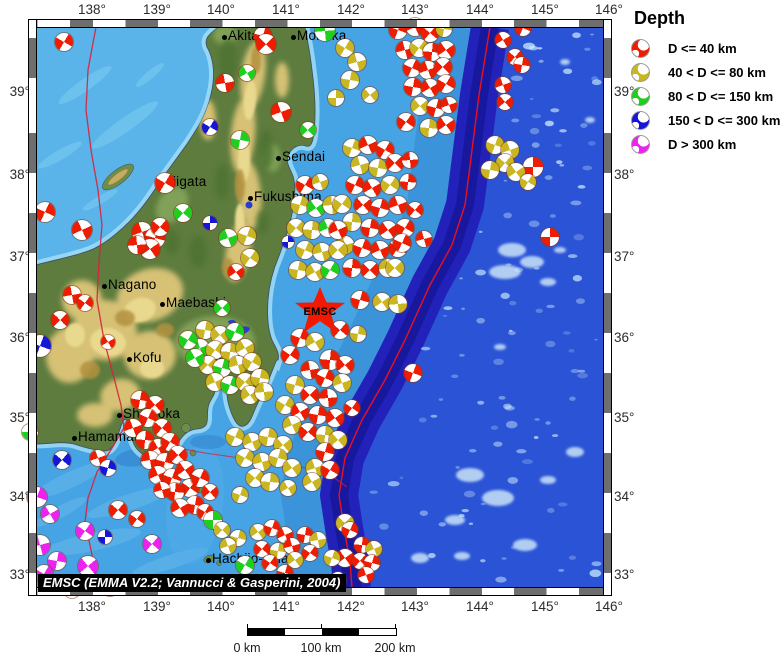 Image resolution: width=780 pixels, height=655 pixels. I want to click on lon-tick-top: 140°, so click(221, 9).